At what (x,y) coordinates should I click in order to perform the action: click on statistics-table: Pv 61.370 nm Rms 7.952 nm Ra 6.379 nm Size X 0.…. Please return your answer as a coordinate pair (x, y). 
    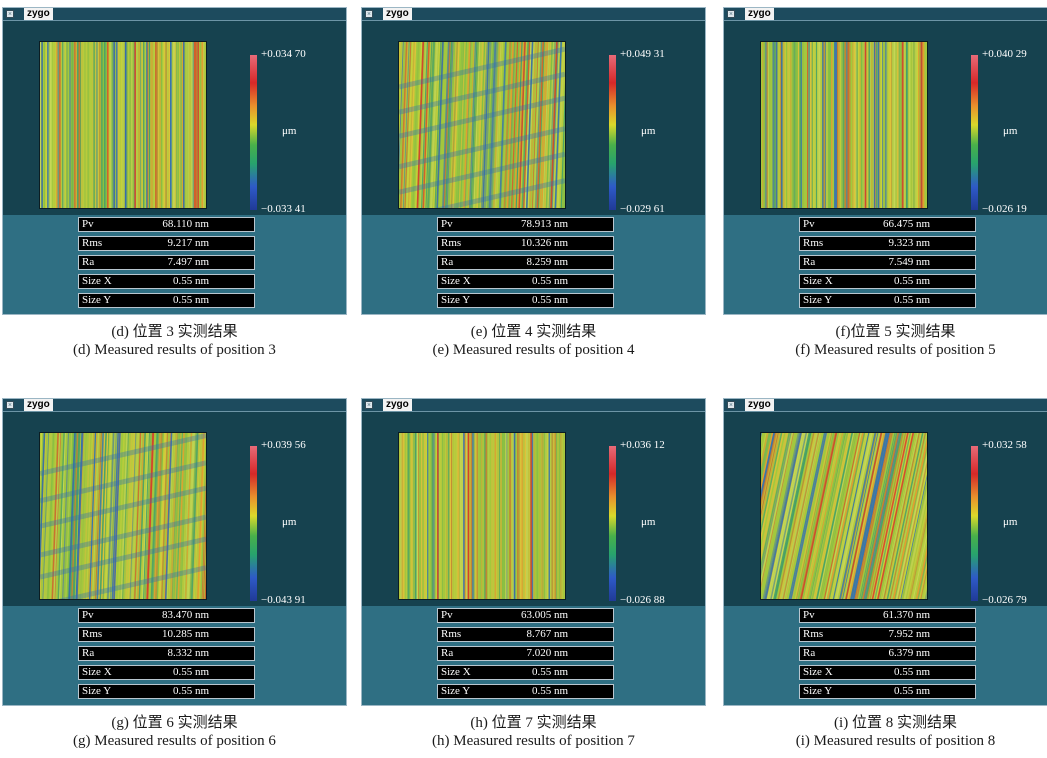
    Looking at the image, I should click on (887, 655).